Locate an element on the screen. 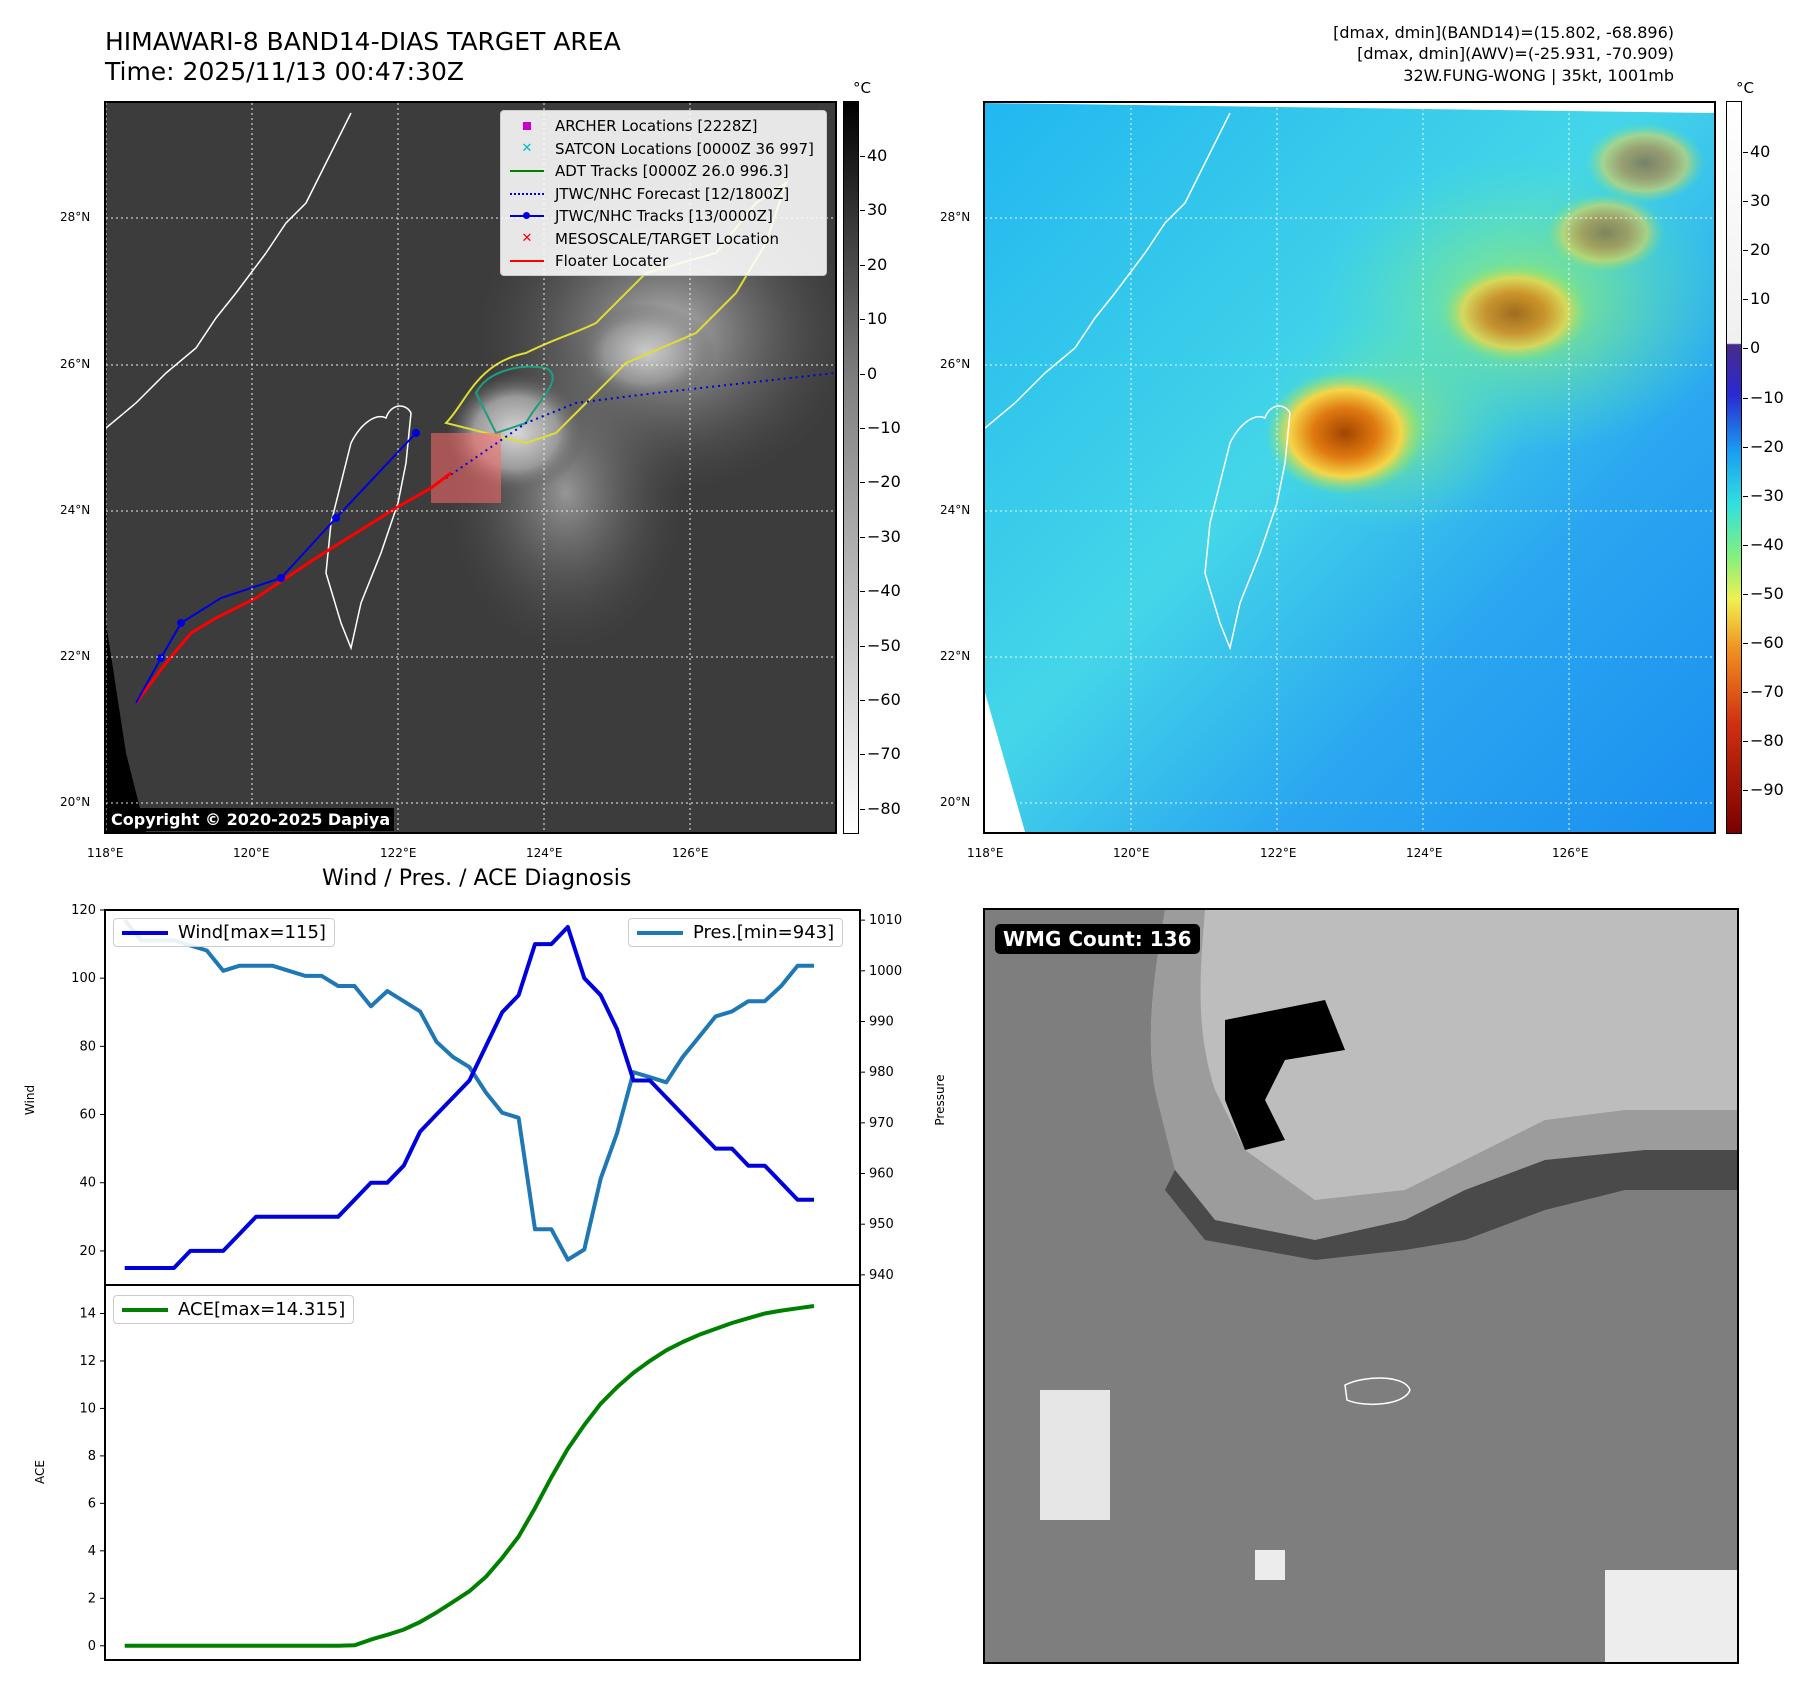 The image size is (1797, 1690). ace-axes-frame is located at coordinates (482, 1472).